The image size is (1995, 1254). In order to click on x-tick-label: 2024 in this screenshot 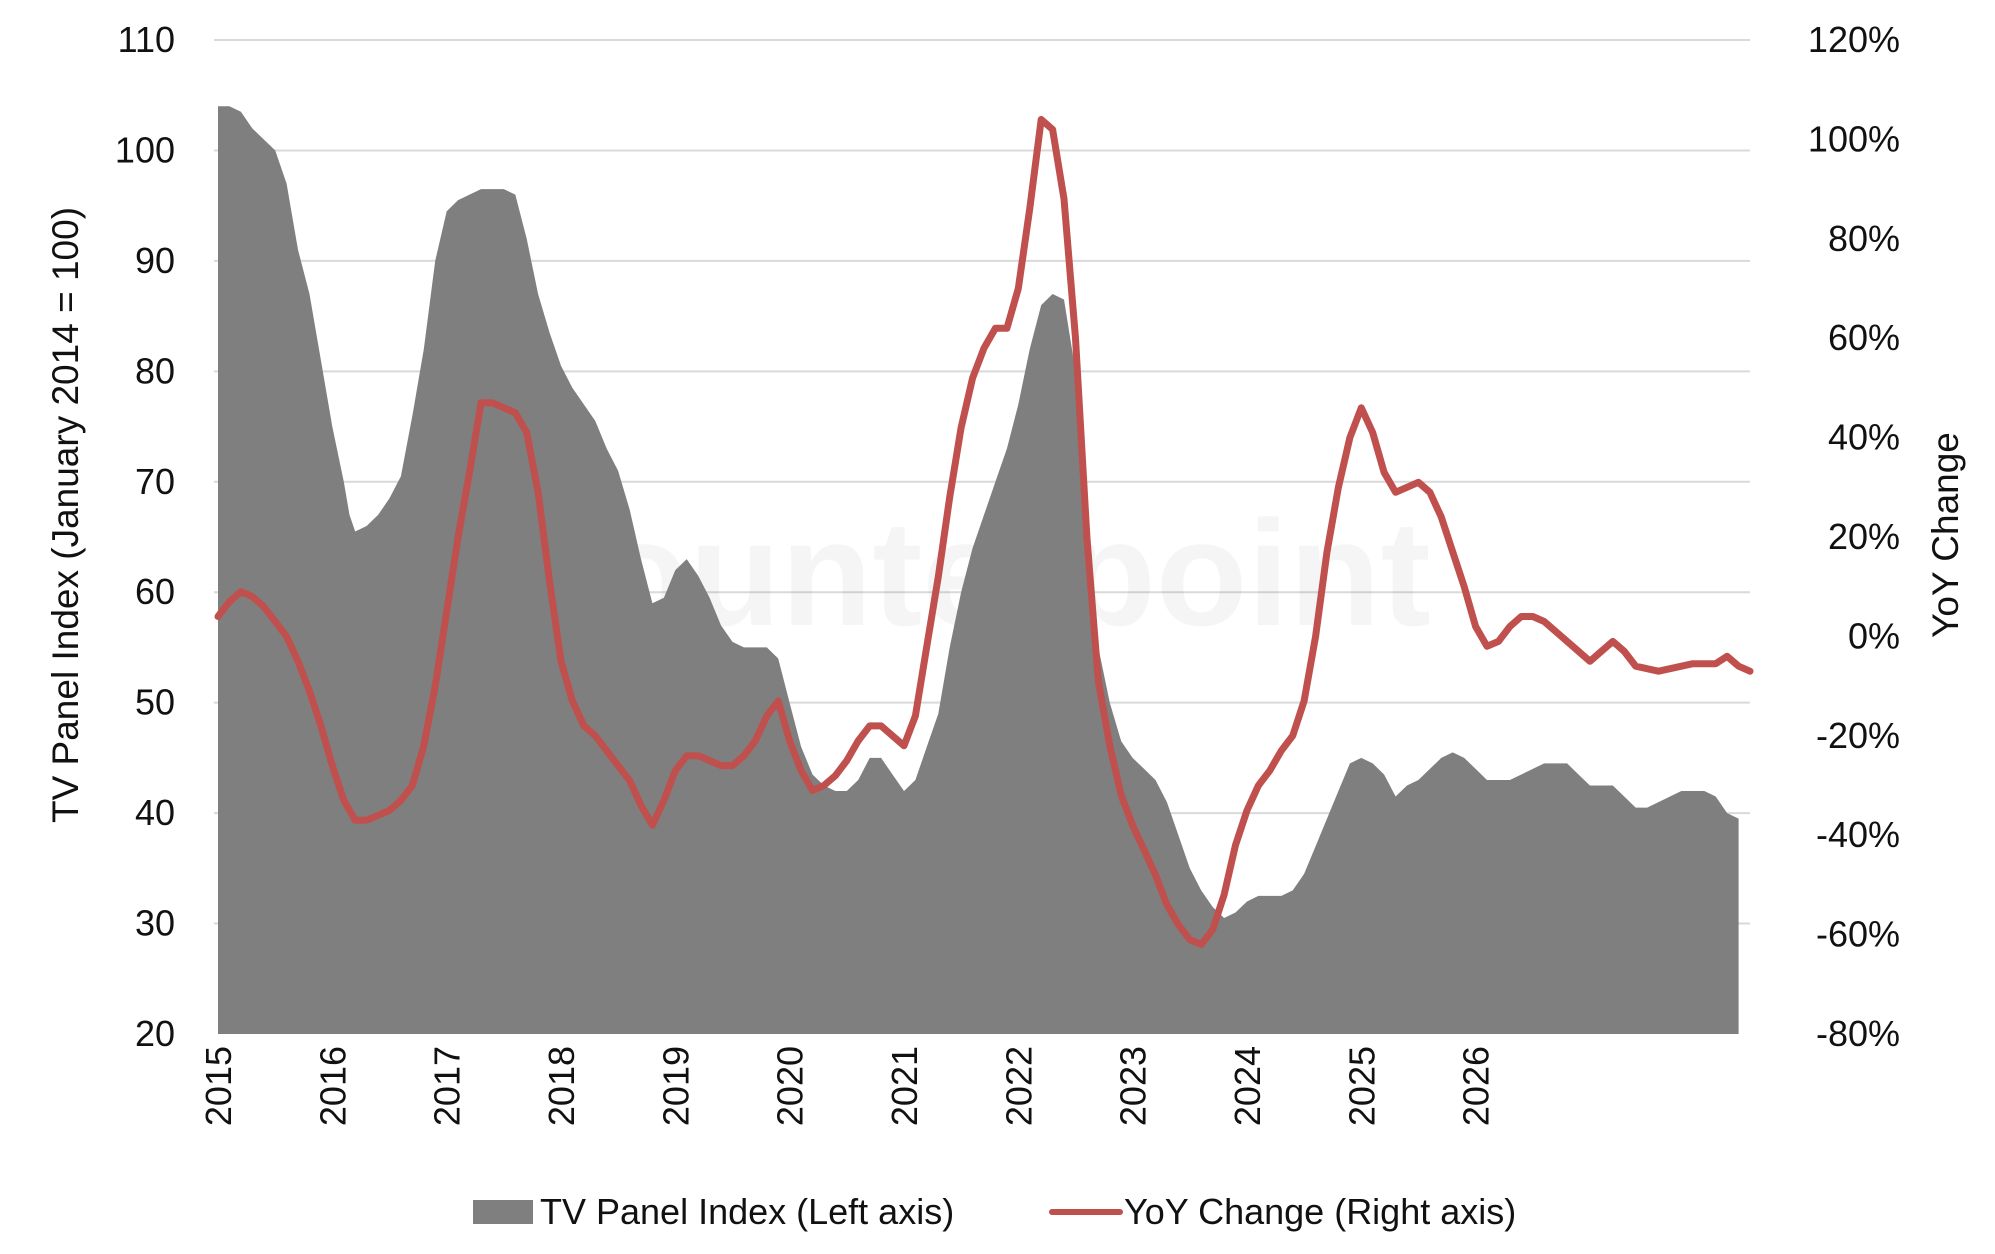, I will do `click(1247, 1086)`.